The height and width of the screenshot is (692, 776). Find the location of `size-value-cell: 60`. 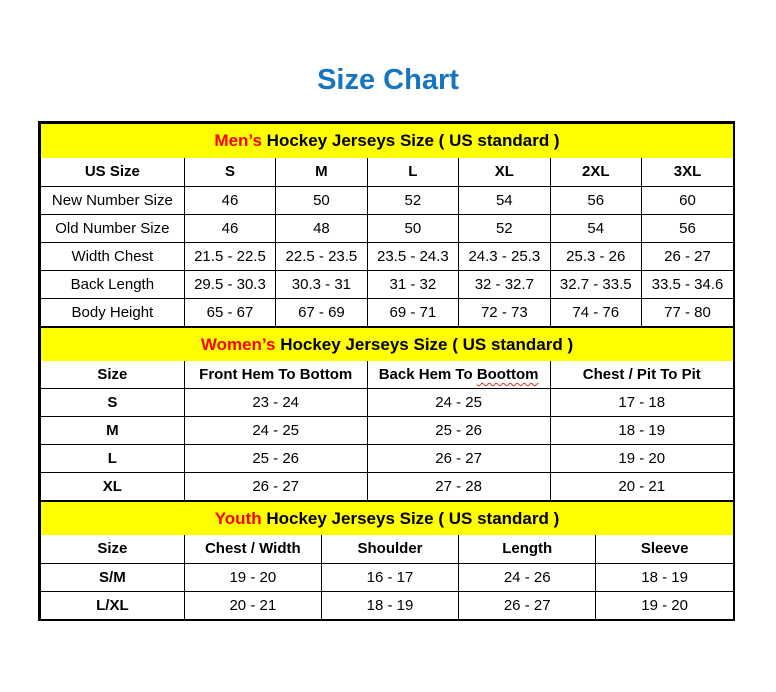

size-value-cell: 60 is located at coordinates (687, 200).